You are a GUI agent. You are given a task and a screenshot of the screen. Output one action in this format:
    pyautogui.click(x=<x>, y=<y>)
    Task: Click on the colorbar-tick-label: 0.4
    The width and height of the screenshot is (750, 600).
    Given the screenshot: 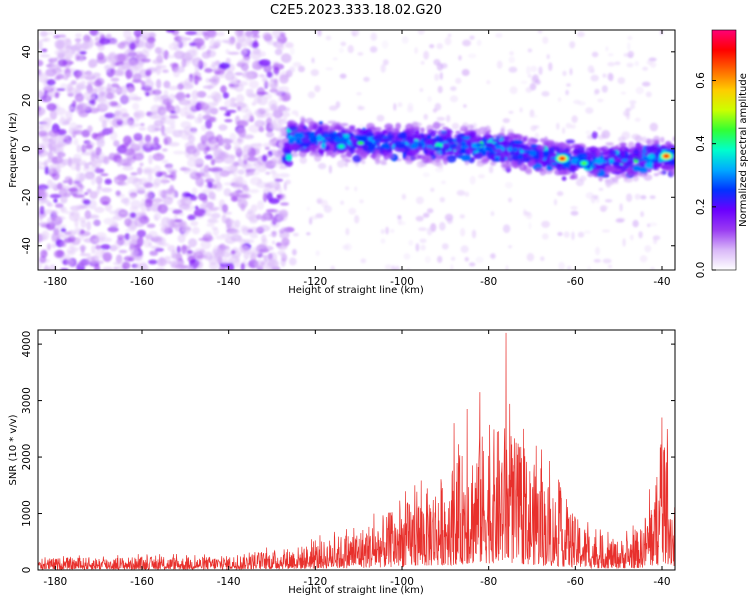 What is the action you would take?
    pyautogui.click(x=701, y=143)
    